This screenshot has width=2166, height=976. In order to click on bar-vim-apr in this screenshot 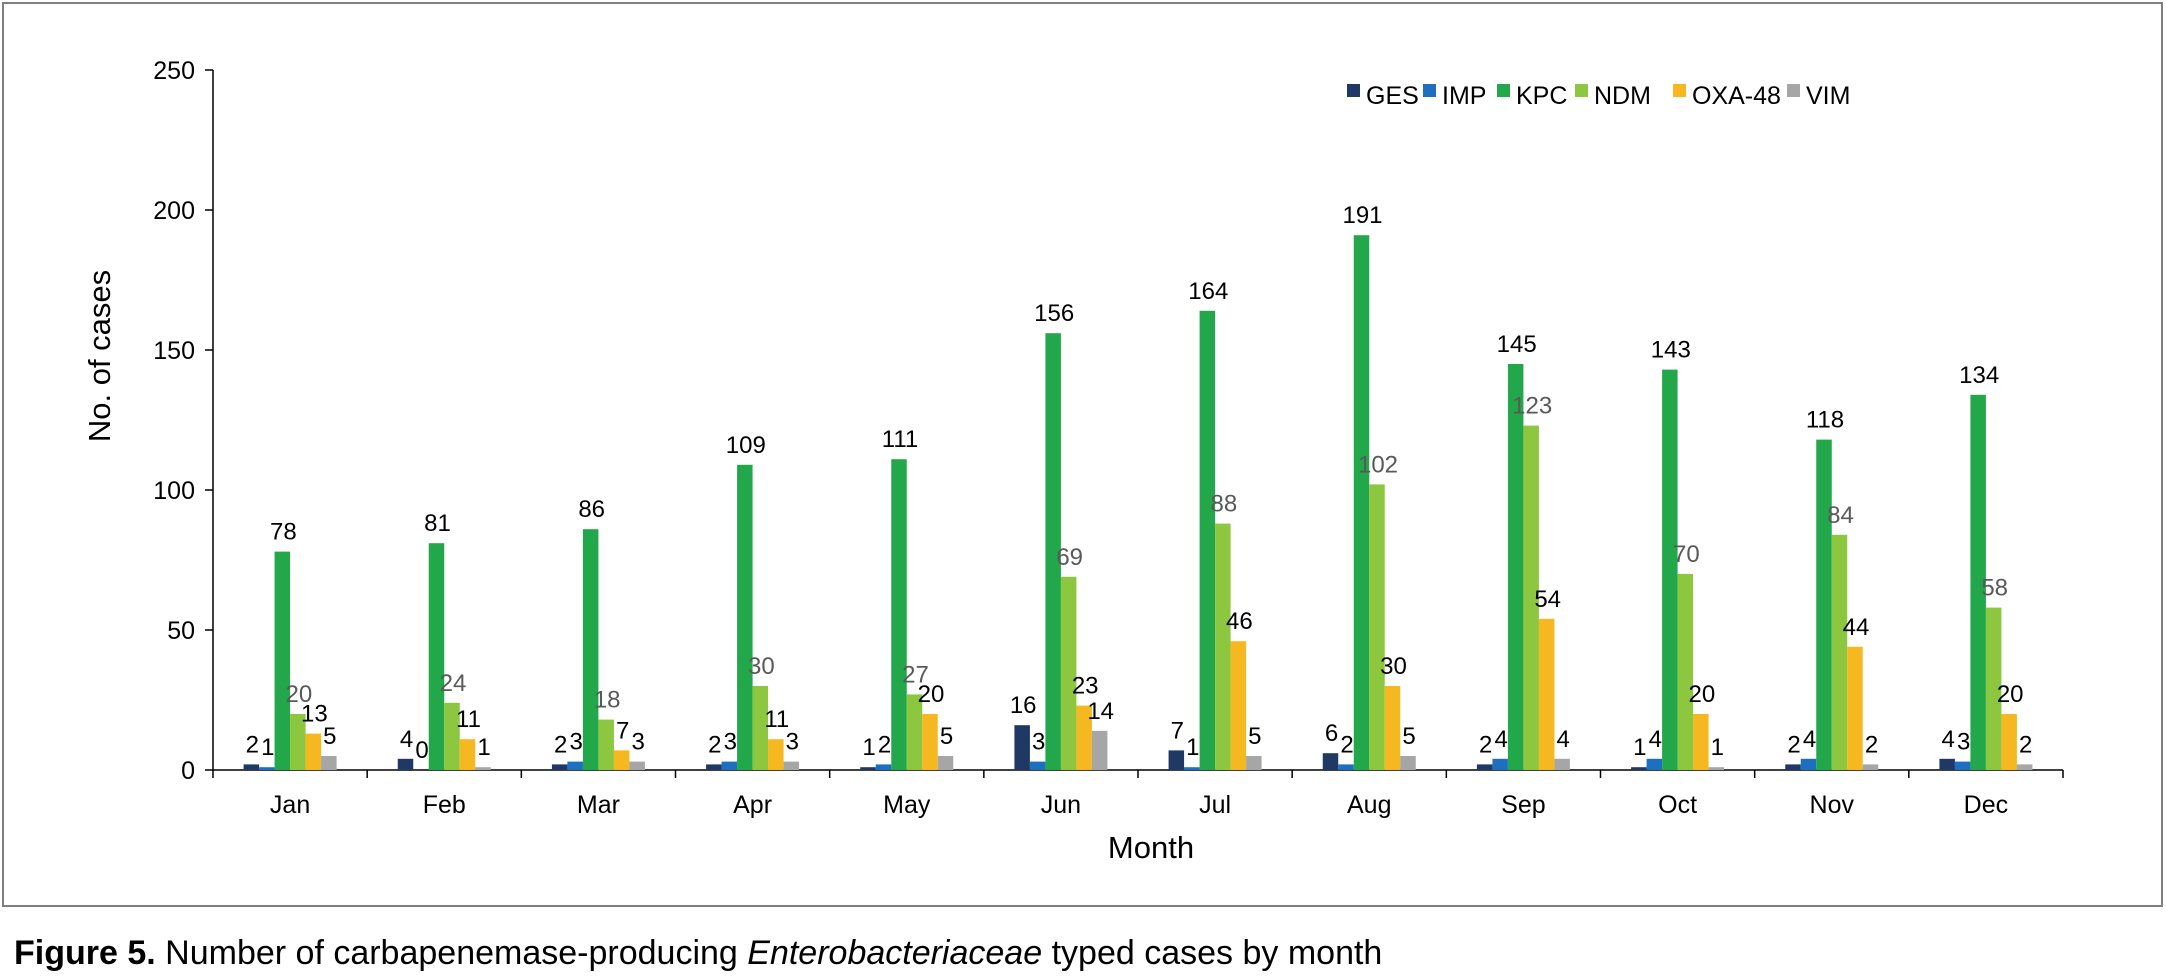, I will do `click(791, 765)`.